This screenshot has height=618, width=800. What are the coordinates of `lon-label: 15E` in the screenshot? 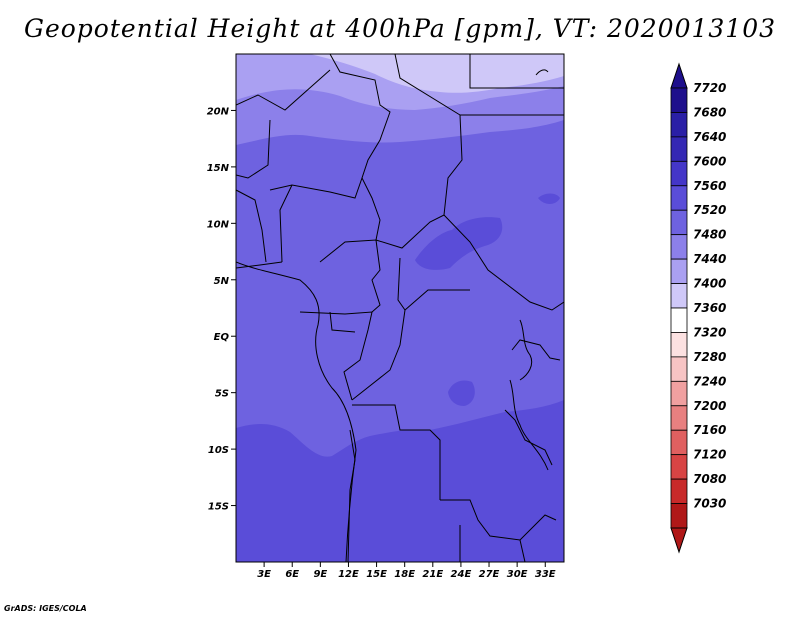 It's located at (376, 574).